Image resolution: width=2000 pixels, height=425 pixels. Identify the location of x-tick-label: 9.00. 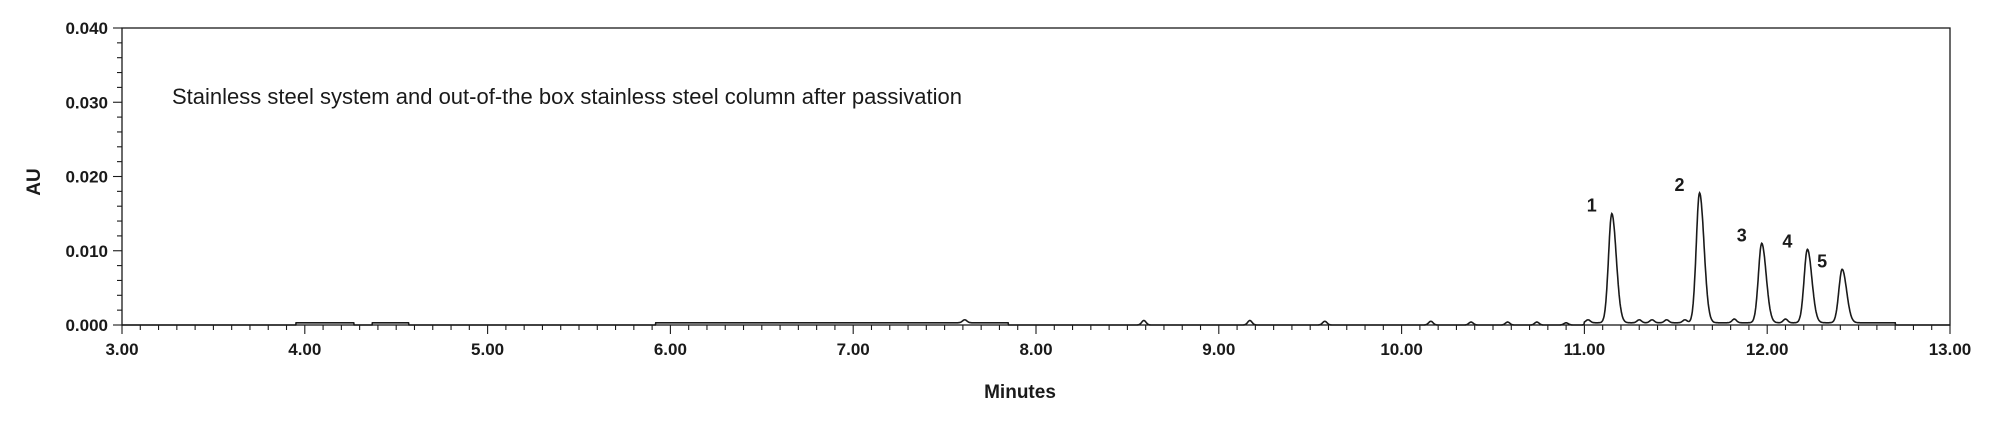
(1218, 349).